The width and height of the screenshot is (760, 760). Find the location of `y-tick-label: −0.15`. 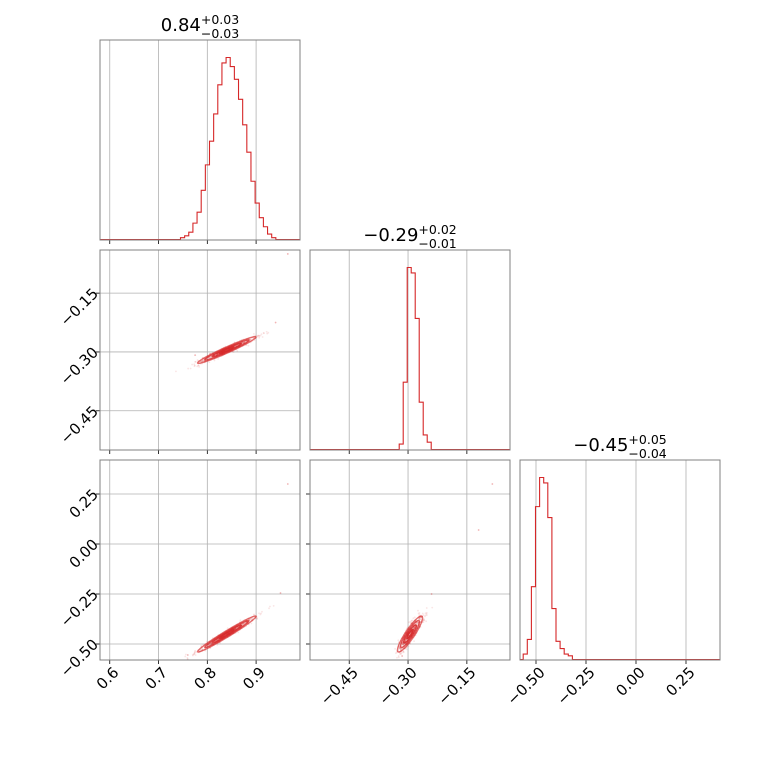

y-tick-label: −0.15 is located at coordinates (79, 307).